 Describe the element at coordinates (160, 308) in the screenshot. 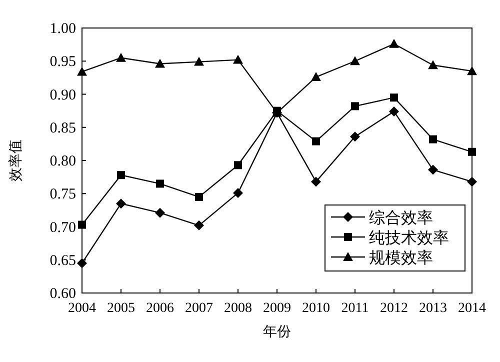

I see `x-tick-label: 2006` at that location.